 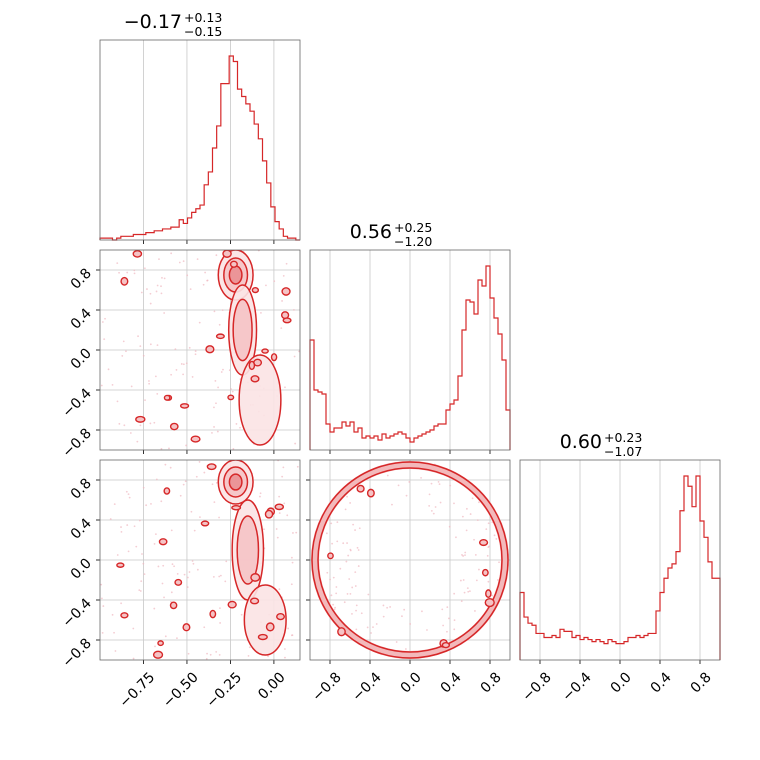 I want to click on panel-frame, so click(x=410, y=350).